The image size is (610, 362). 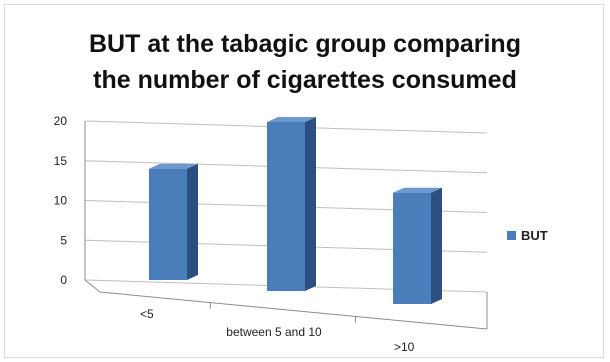 I want to click on y-tick-label: 5, so click(x=63, y=240).